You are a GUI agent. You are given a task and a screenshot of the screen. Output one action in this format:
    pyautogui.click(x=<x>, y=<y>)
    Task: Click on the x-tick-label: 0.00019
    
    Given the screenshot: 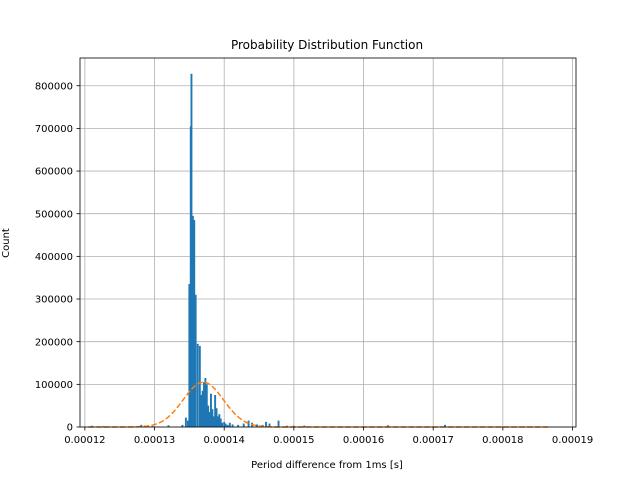 What is the action you would take?
    pyautogui.click(x=572, y=440)
    